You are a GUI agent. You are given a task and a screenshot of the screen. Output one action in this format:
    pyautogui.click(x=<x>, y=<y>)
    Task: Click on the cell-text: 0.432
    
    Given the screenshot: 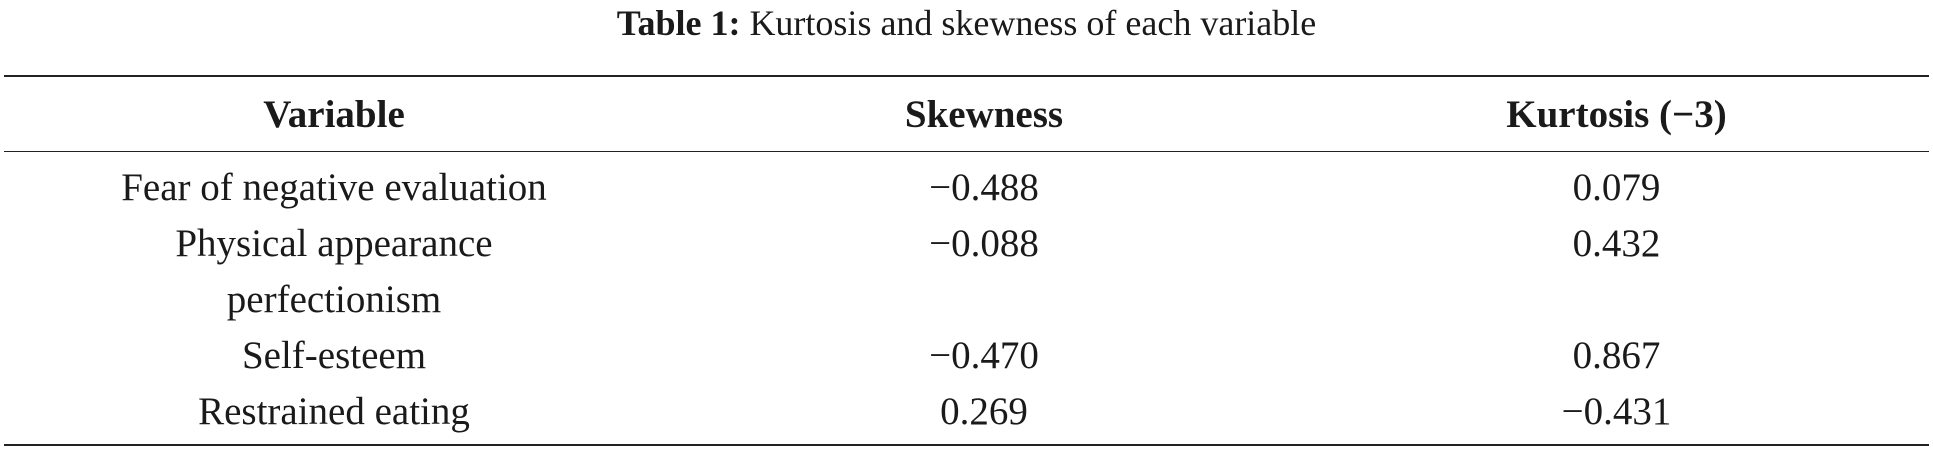 What is the action you would take?
    pyautogui.click(x=1616, y=243)
    